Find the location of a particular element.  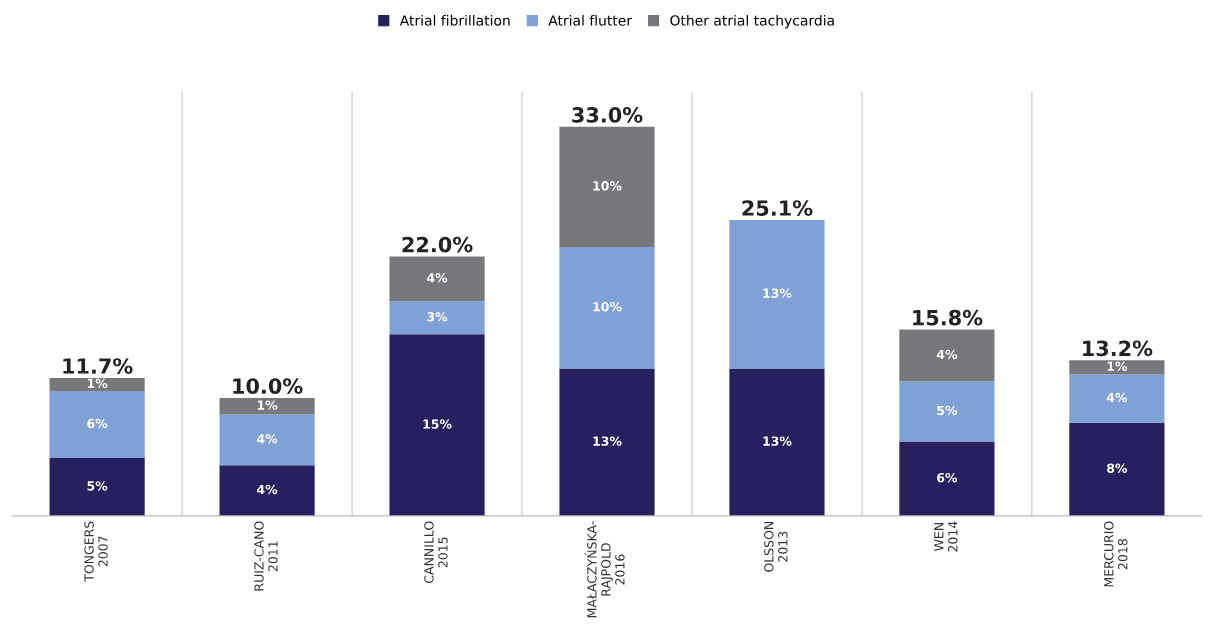

x-tick-label: WEN 2014 is located at coordinates (946, 536).